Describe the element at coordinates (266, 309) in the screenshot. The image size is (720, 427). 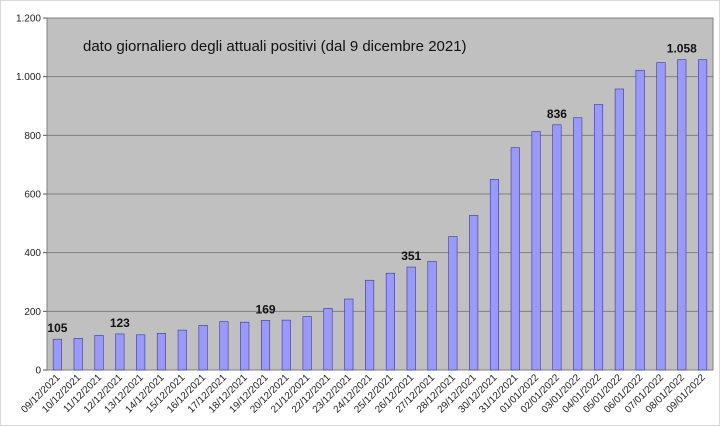
I see `data-label: 169` at that location.